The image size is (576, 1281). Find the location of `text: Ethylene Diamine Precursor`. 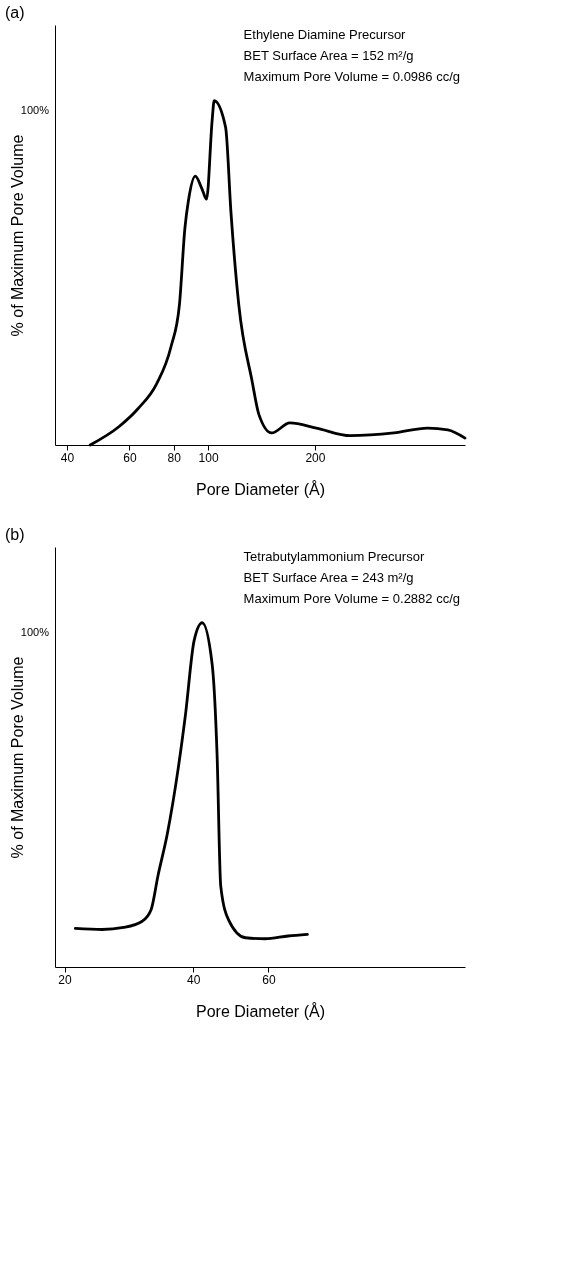

text: Ethylene Diamine Precursor is located at coordinates (325, 34).